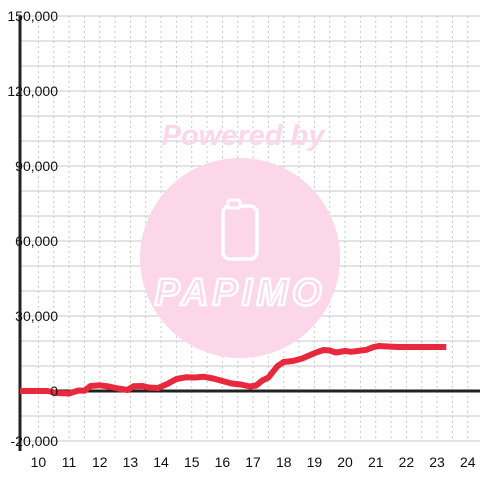 Image resolution: width=480 pixels, height=485 pixels. I want to click on x-tick-label: 17, so click(253, 462).